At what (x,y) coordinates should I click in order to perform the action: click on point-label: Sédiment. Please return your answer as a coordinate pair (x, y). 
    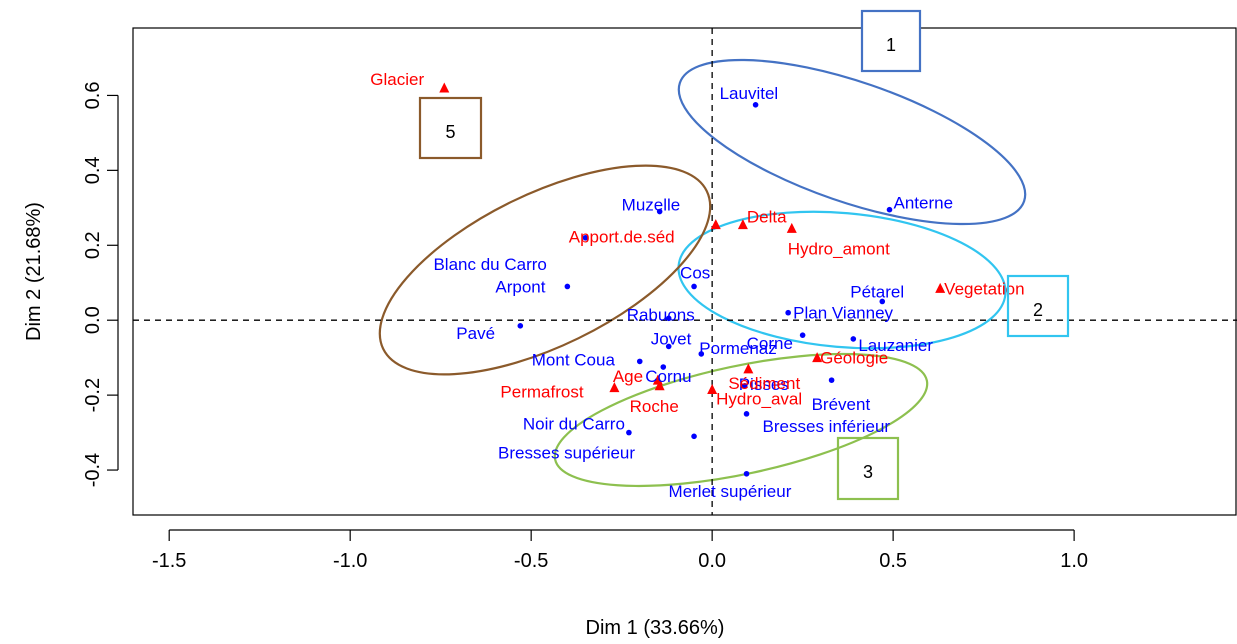
    Looking at the image, I should click on (764, 383).